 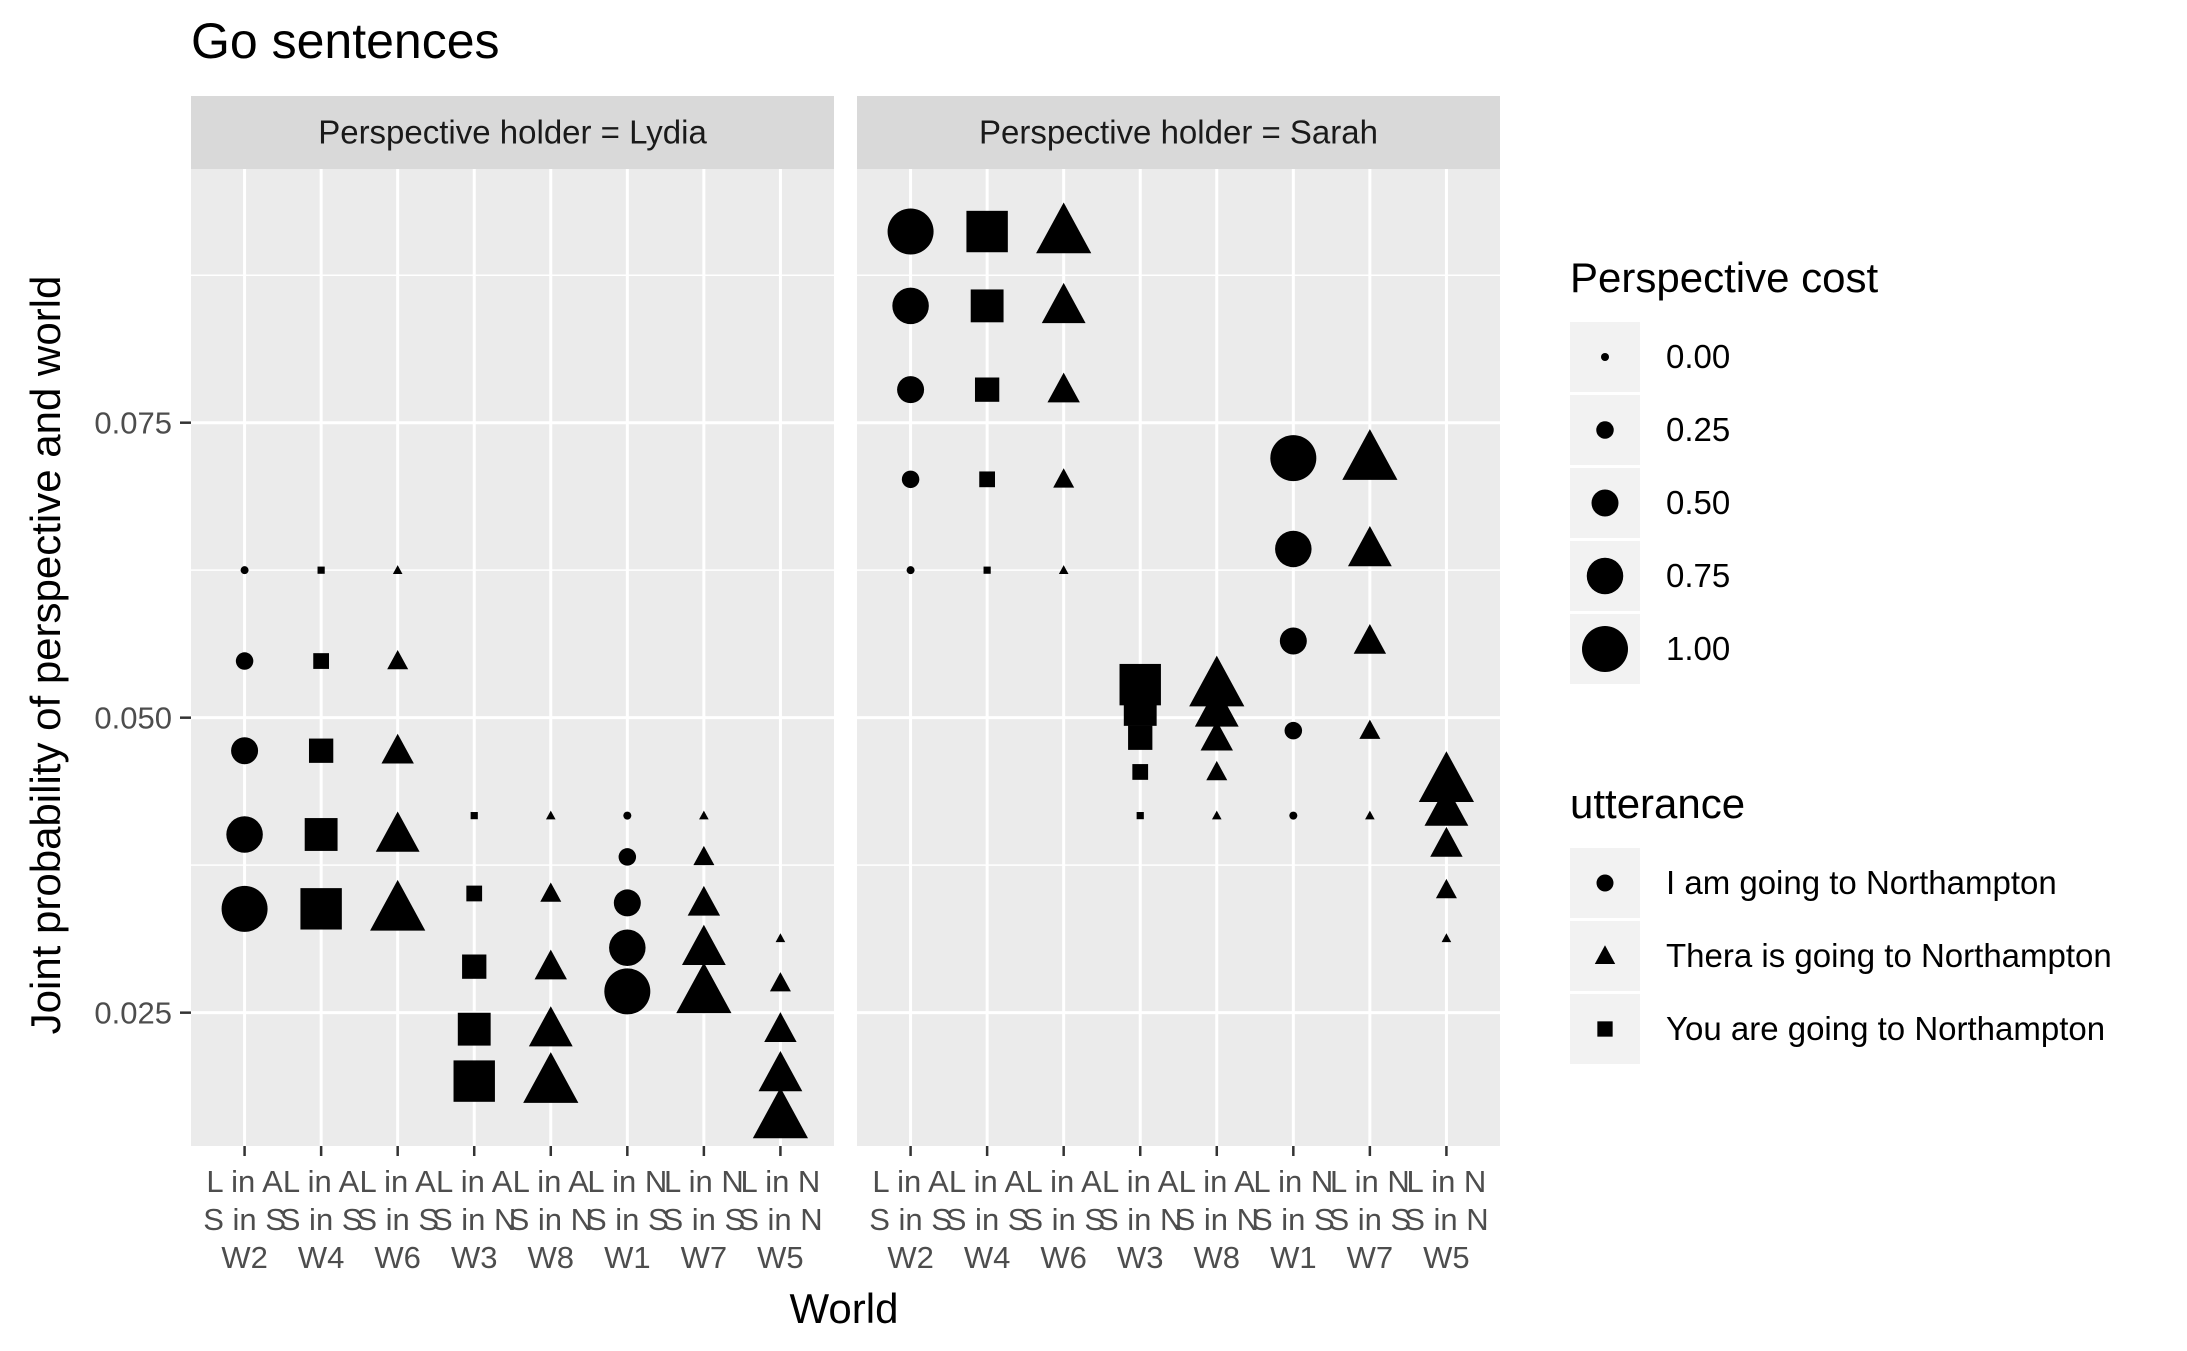 What do you see at coordinates (1657, 803) in the screenshot?
I see `legend-shape-title: utterance` at bounding box center [1657, 803].